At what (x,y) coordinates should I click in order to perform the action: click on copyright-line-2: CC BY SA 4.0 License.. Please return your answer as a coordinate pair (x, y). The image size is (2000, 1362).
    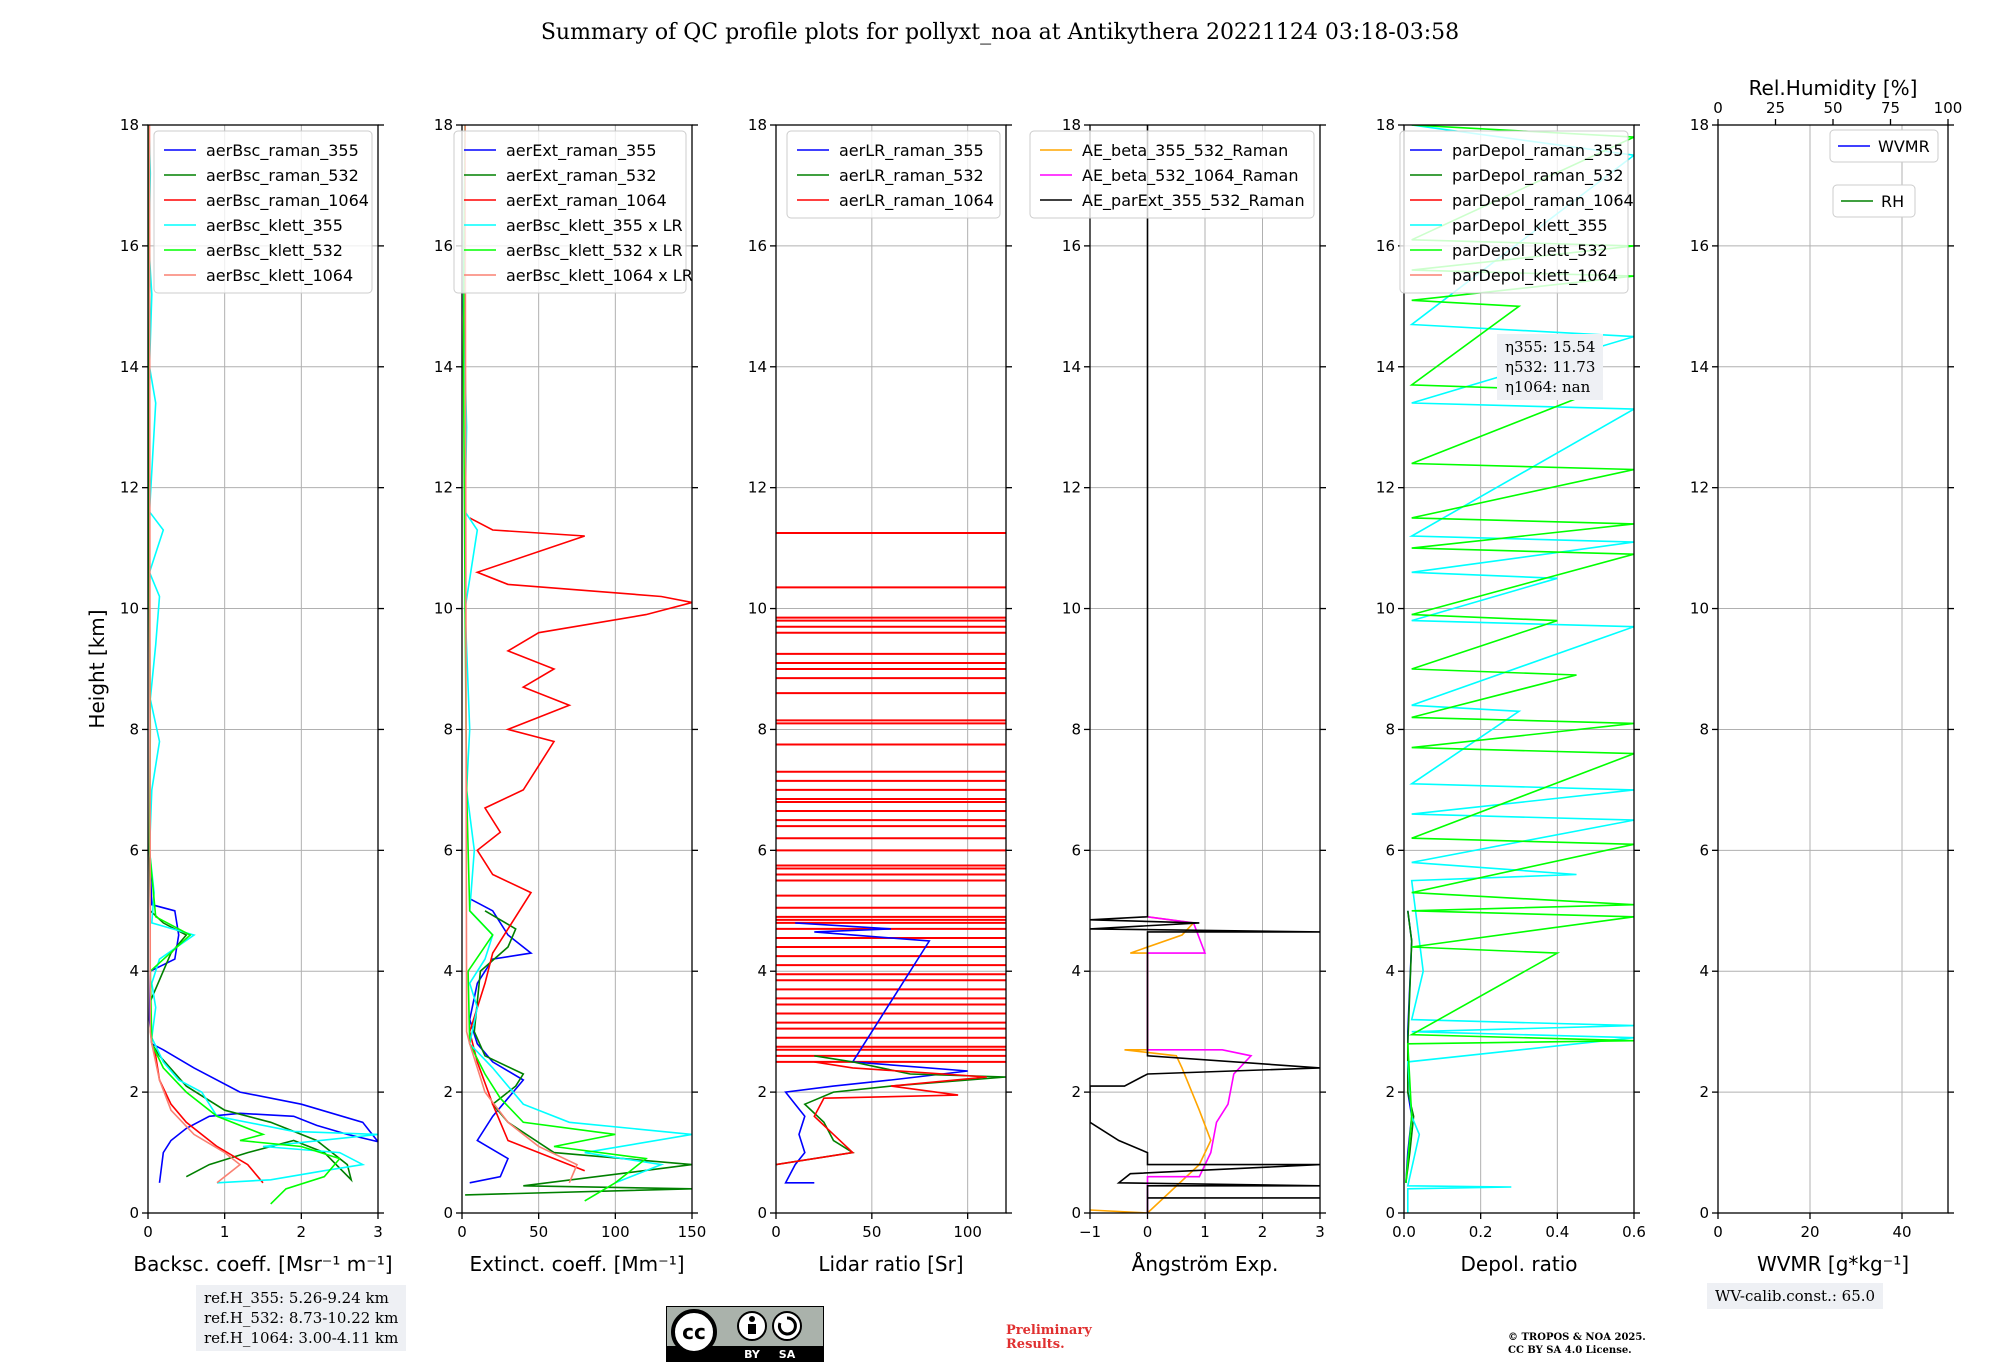
    Looking at the image, I should click on (1570, 1350).